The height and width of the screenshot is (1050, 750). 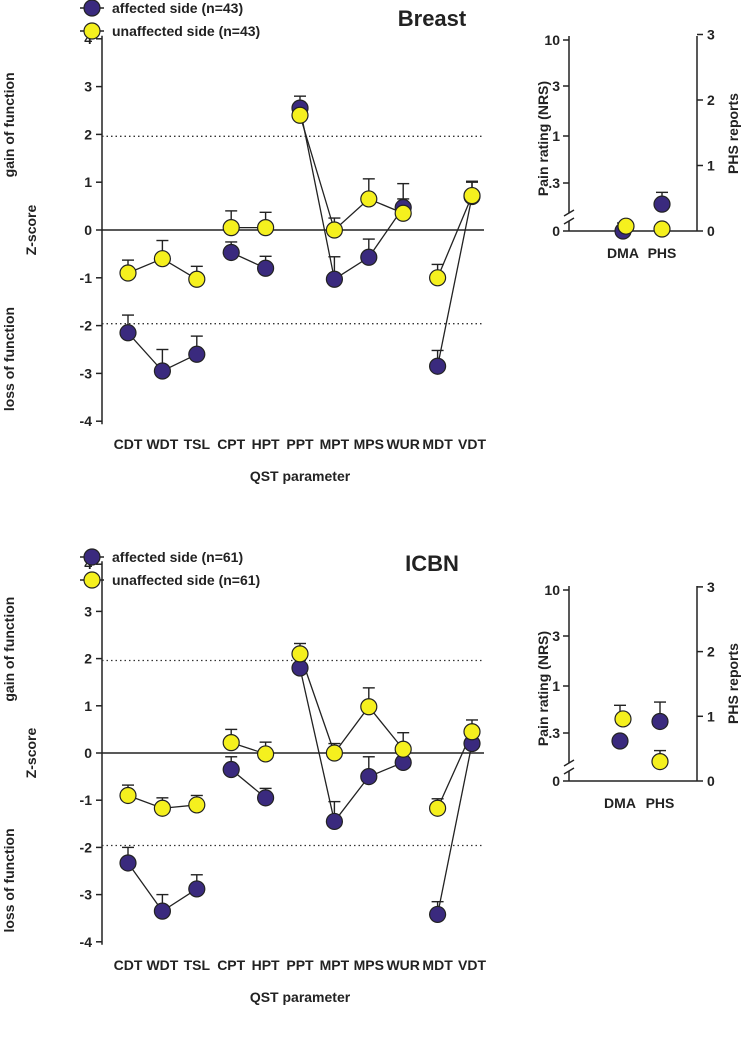 I want to click on inset-x-label: DMA, so click(x=620, y=803).